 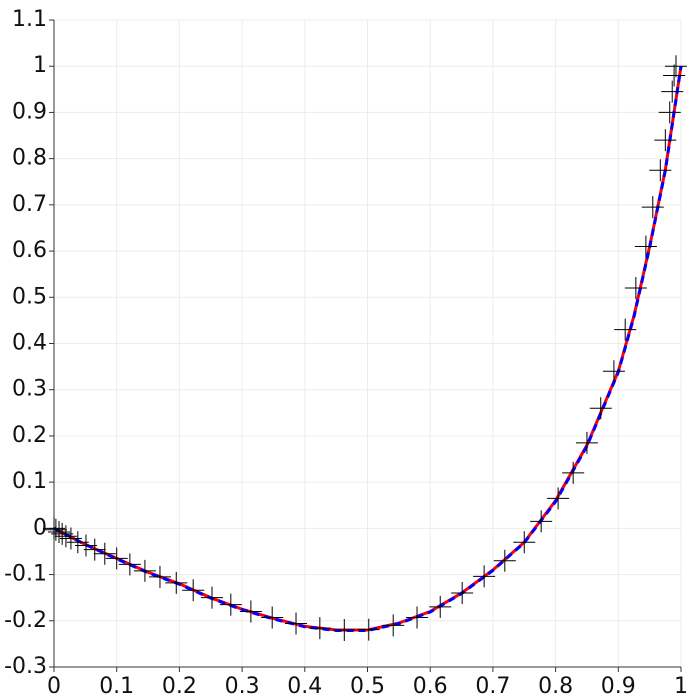 What do you see at coordinates (618, 686) in the screenshot?
I see `x-tick-label: 0.9` at bounding box center [618, 686].